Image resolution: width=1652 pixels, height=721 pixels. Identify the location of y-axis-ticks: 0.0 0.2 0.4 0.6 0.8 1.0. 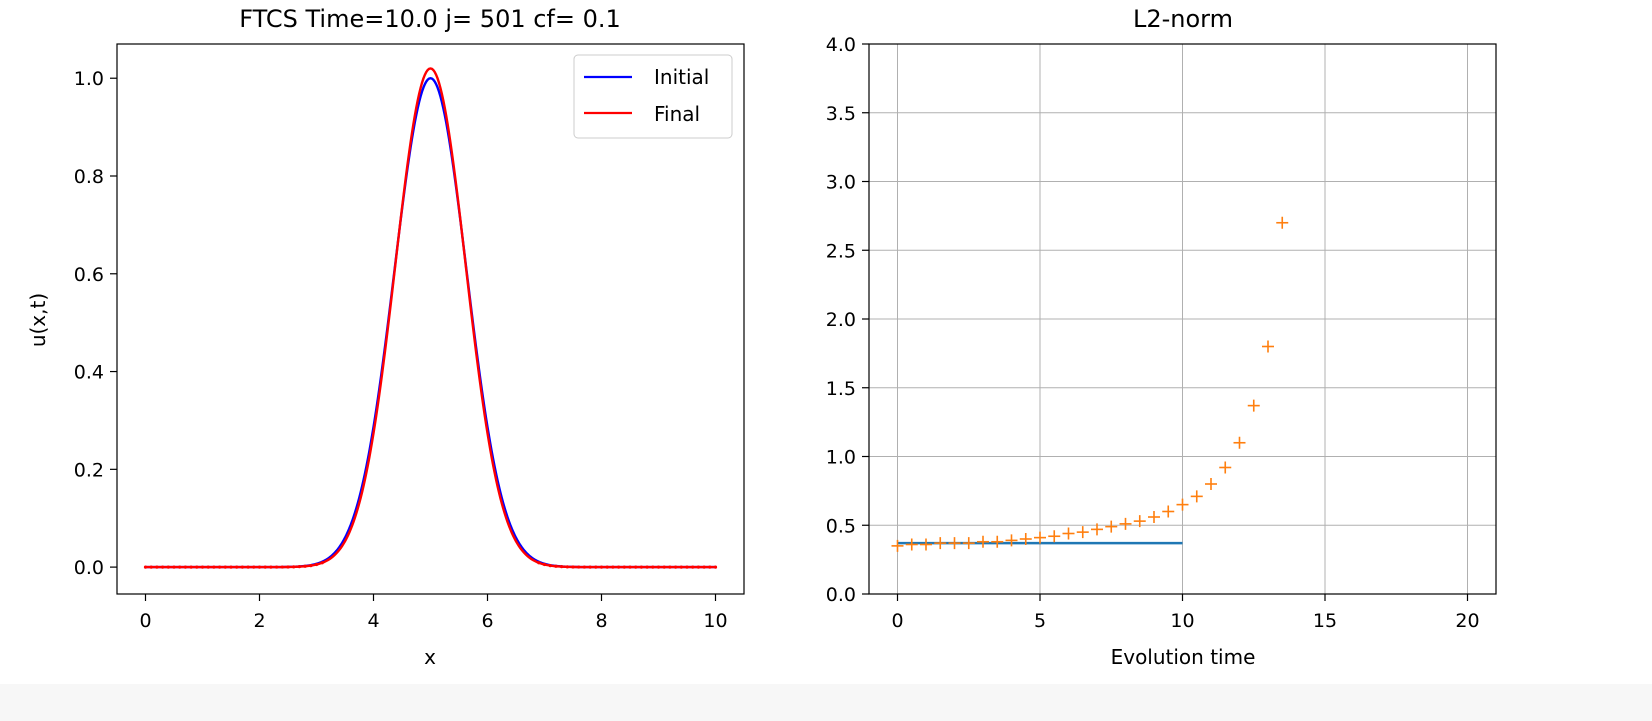
(95, 323).